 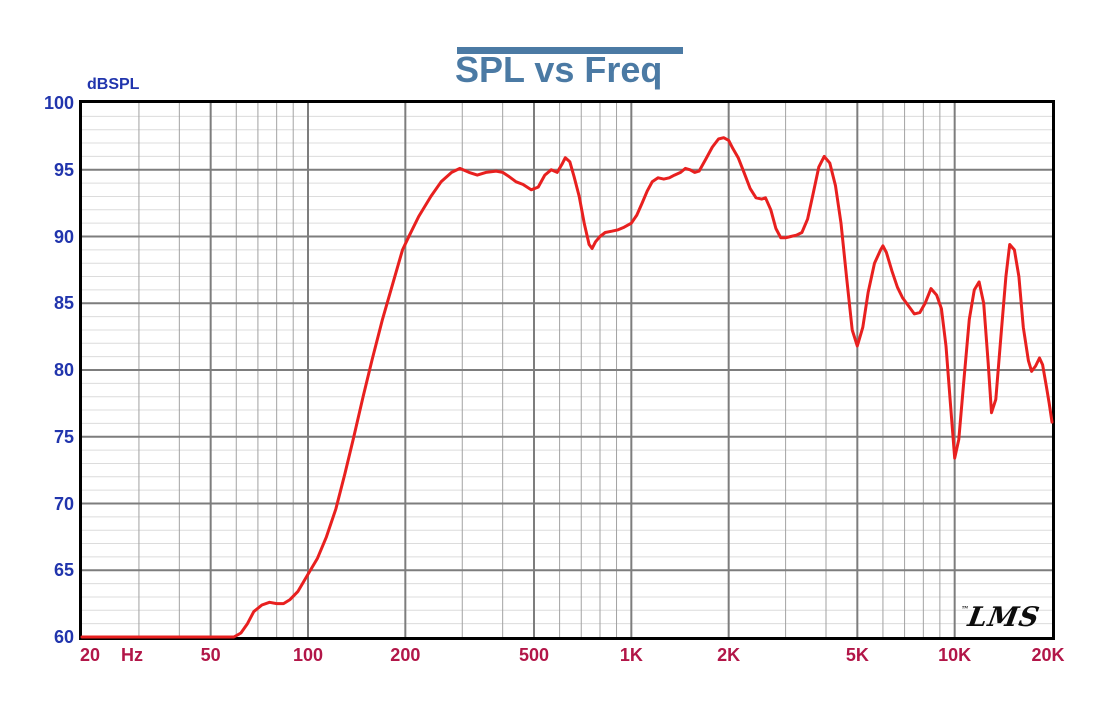 What do you see at coordinates (63, 436) in the screenshot?
I see `y-tick-label: 75` at bounding box center [63, 436].